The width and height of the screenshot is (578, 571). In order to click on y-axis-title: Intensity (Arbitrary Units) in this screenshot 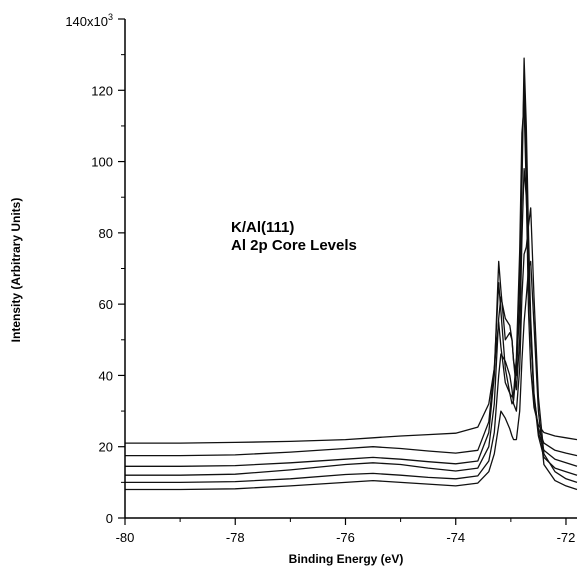, I will do `click(16, 270)`.